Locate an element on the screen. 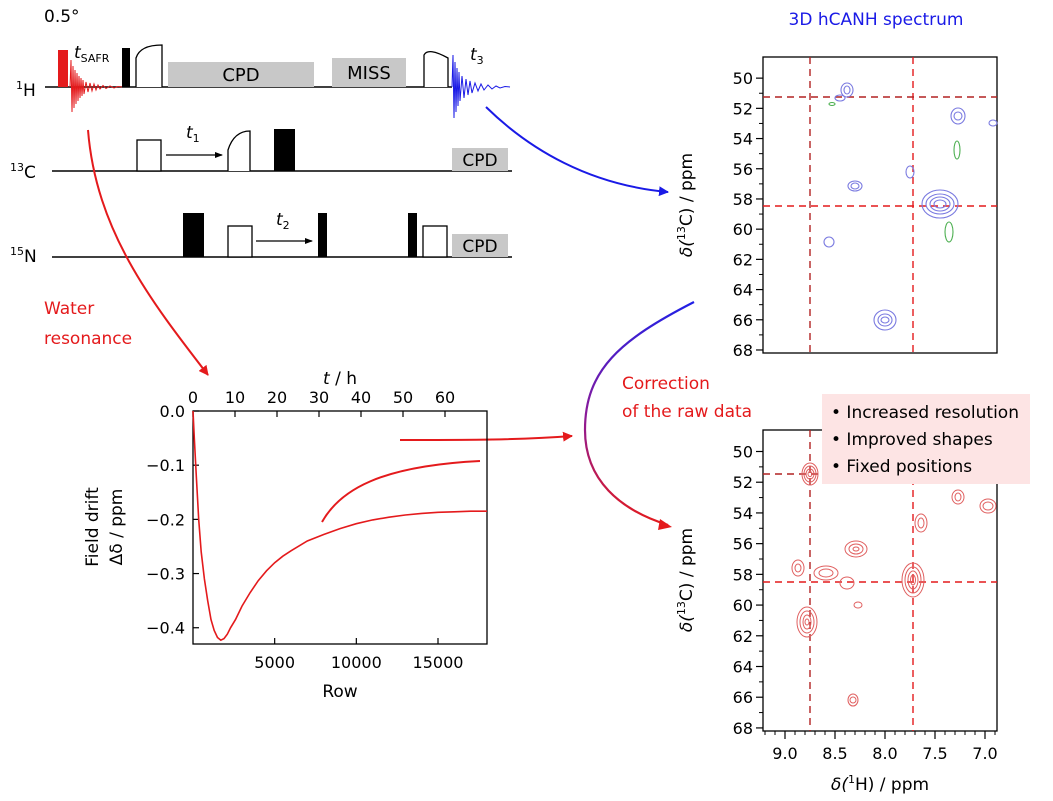 The width and height of the screenshot is (1053, 801). c-cpd-block is located at coordinates (480, 159).